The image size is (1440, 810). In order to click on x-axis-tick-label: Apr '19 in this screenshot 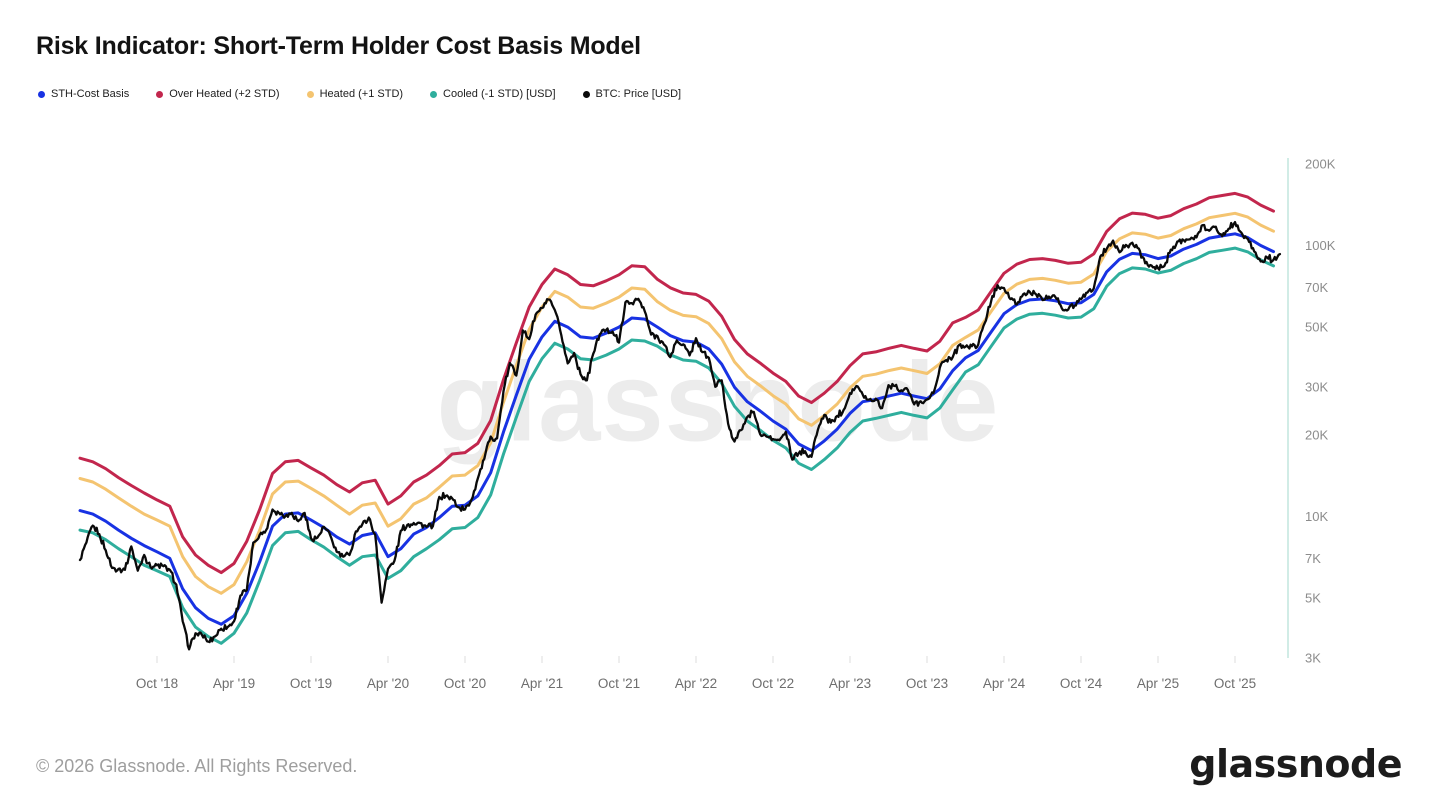, I will do `click(234, 683)`.